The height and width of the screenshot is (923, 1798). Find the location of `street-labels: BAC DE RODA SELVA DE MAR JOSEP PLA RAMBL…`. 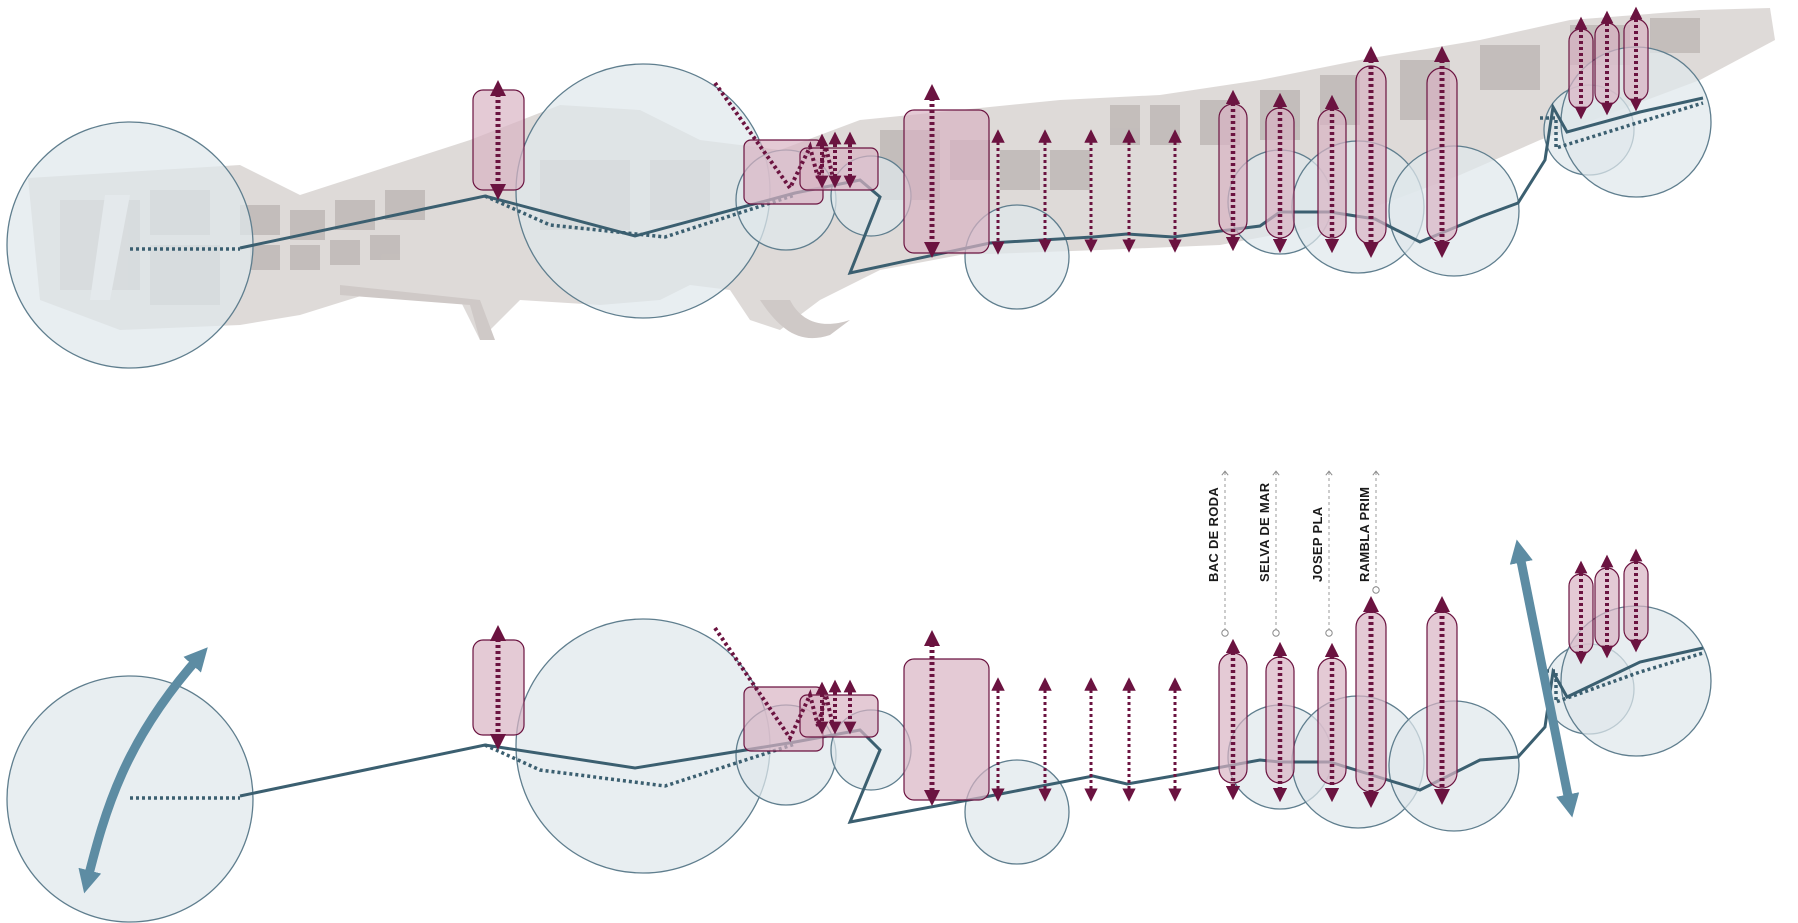

street-labels: BAC DE RODA SELVA DE MAR JOSEP PLA RAMBL… is located at coordinates (1293, 553).